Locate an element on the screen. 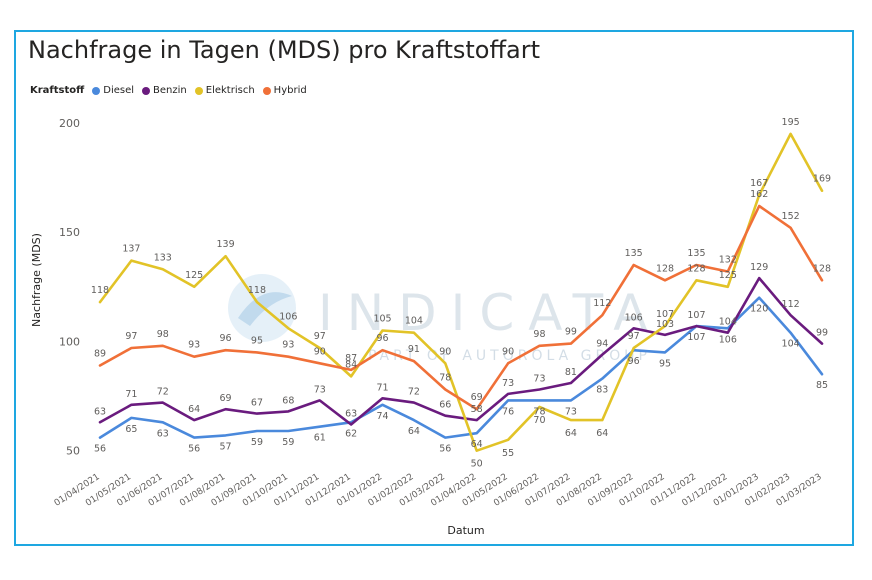 Image resolution: width=872 pixels, height=580 pixels. data-label-hybrid-3: 93 is located at coordinates (194, 345).